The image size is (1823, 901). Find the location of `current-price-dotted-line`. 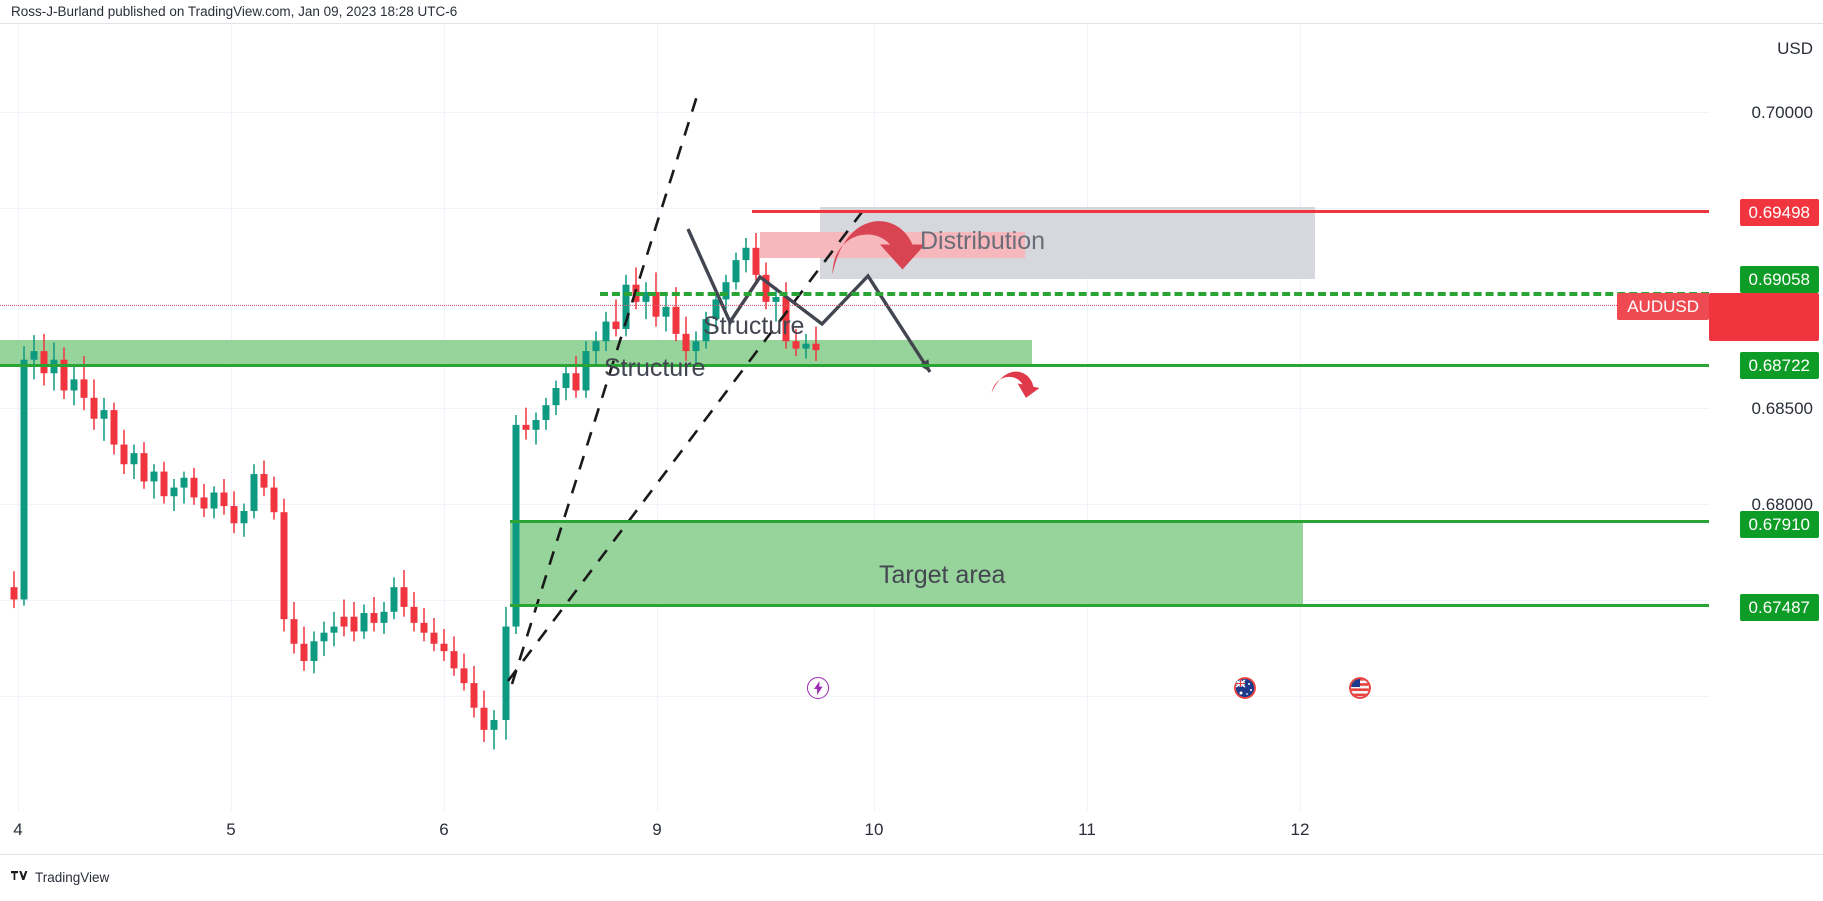

current-price-dotted-line is located at coordinates (854, 305).